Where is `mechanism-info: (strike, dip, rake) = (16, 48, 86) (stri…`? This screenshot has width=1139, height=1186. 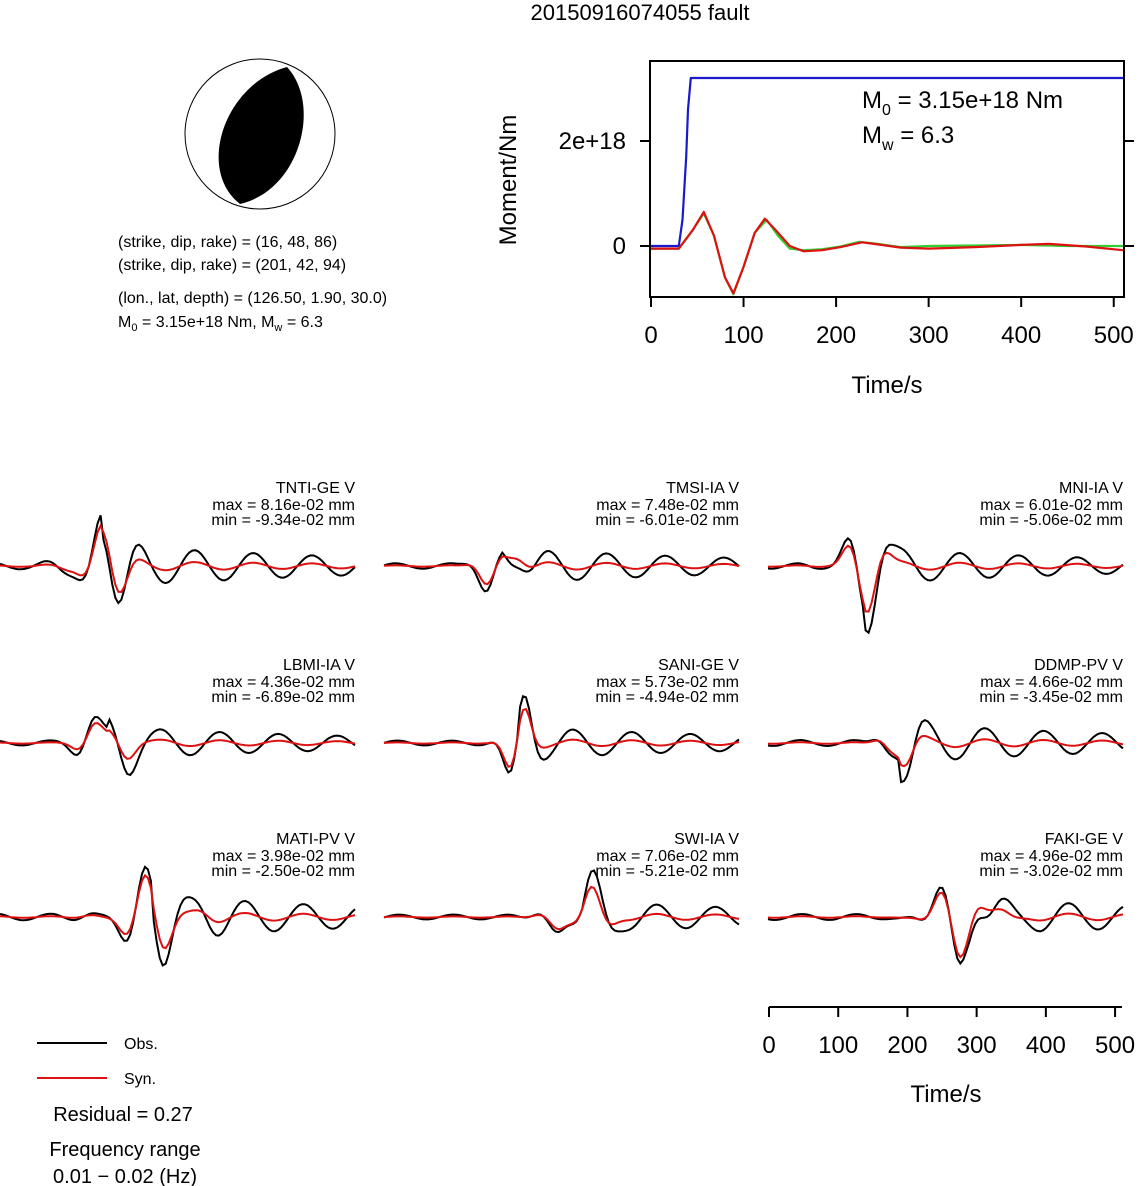
mechanism-info: (strike, dip, rake) = (16, 48, 86) (stri… is located at coordinates (252, 284).